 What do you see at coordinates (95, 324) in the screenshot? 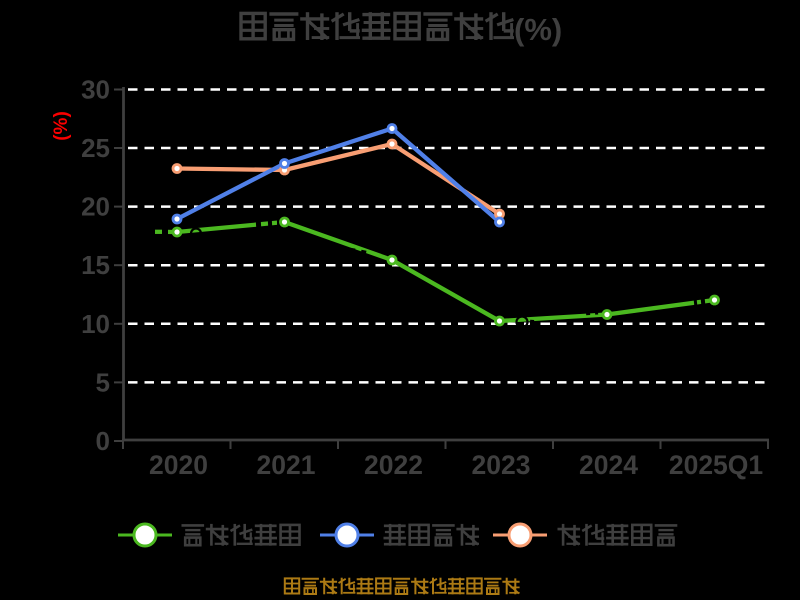
I see `svg-text: 10` at bounding box center [95, 324].